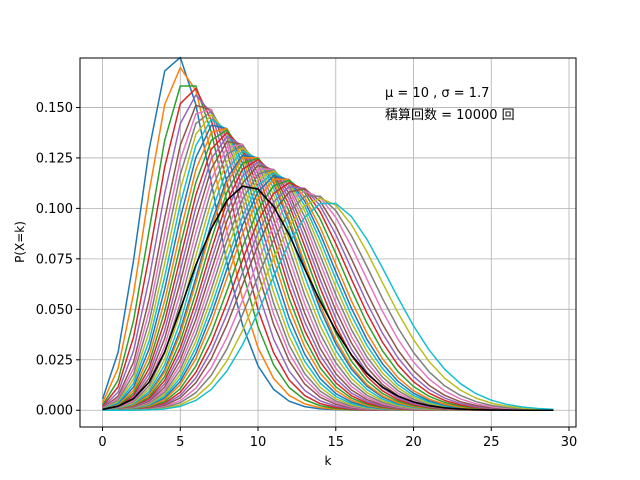  Describe the element at coordinates (20, 242) in the screenshot. I see `y-axis-label: P(X=k)` at that location.